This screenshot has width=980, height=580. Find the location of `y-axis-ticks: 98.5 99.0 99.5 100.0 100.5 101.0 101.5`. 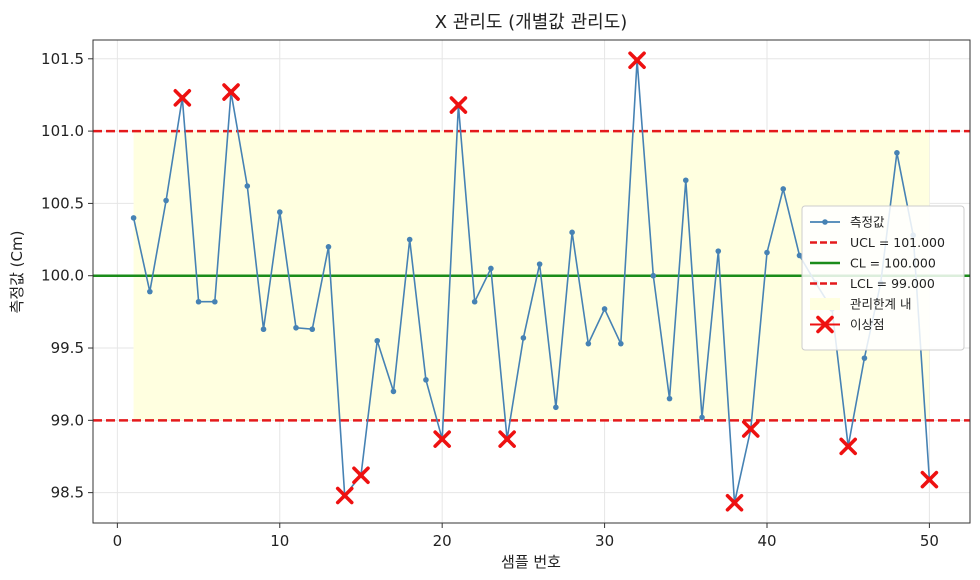

y-axis-ticks: 98.5 99.0 99.5 100.0 100.5 101.0 101.5 is located at coordinates (67, 276).